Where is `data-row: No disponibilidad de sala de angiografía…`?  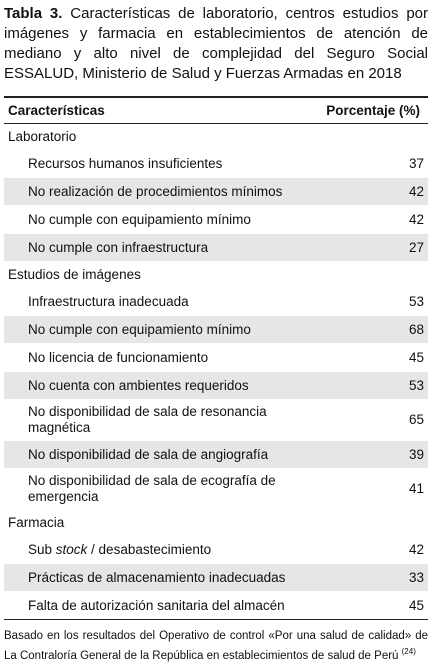 data-row: No disponibilidad de sala de angiografía… is located at coordinates (216, 454).